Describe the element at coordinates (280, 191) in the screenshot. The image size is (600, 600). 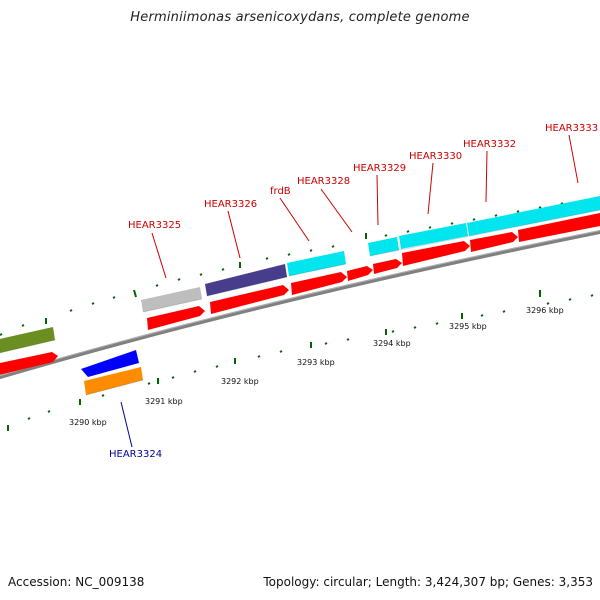
I see `gene-label-frdb: frdB` at that location.